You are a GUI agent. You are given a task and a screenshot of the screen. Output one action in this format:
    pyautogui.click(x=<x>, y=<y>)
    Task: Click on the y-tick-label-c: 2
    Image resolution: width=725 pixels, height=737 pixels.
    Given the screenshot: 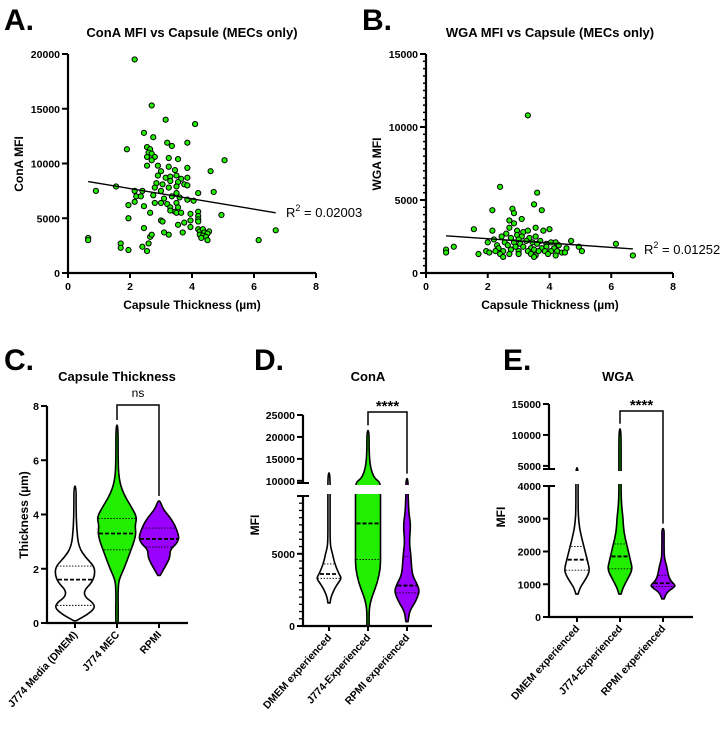 What is the action you would take?
    pyautogui.click(x=36, y=570)
    